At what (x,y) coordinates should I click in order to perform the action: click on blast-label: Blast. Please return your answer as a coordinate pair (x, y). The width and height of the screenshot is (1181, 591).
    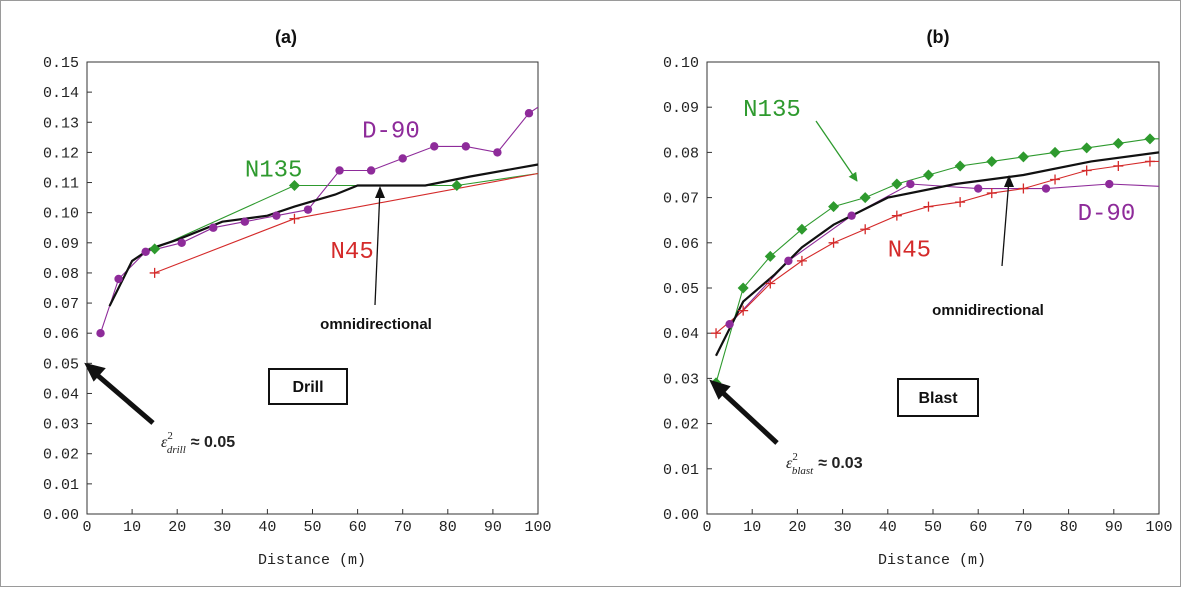
    Looking at the image, I should click on (938, 398).